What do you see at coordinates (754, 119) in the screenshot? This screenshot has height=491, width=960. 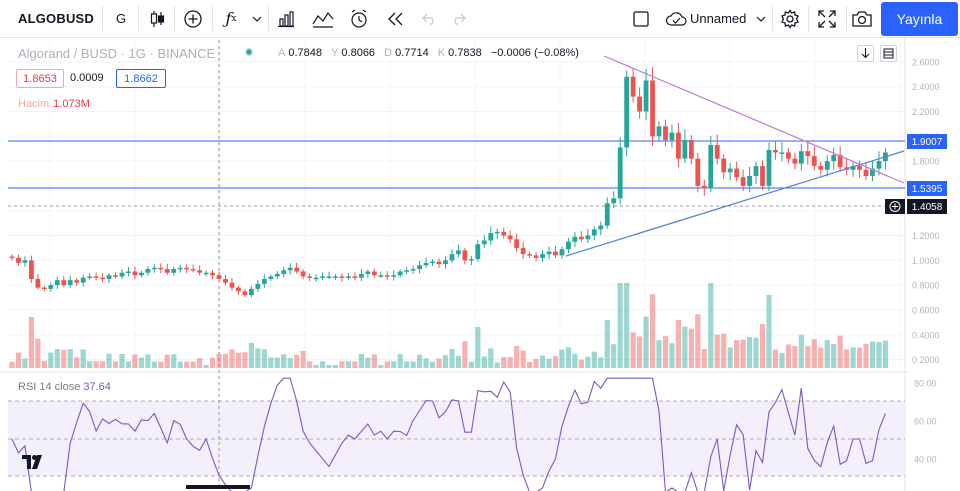 I see `trendline-upper` at bounding box center [754, 119].